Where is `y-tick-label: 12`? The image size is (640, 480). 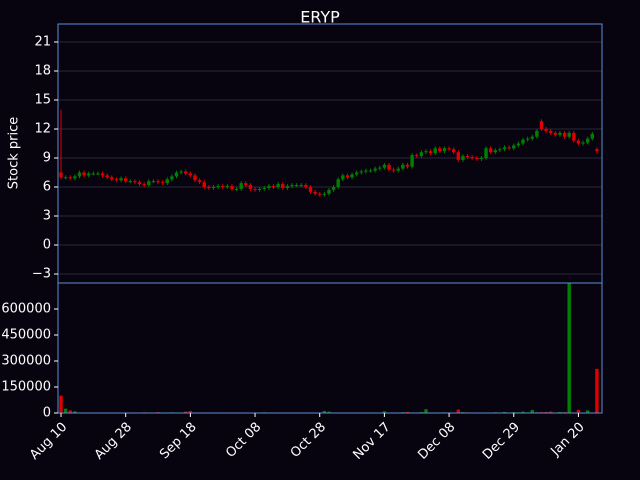
y-tick-label: 12 is located at coordinates (42, 128).